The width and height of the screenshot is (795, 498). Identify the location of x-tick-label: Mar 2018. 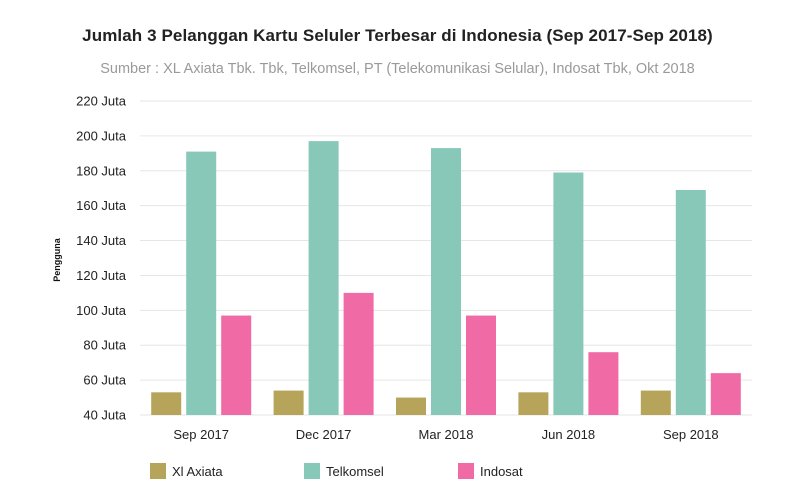
(446, 434).